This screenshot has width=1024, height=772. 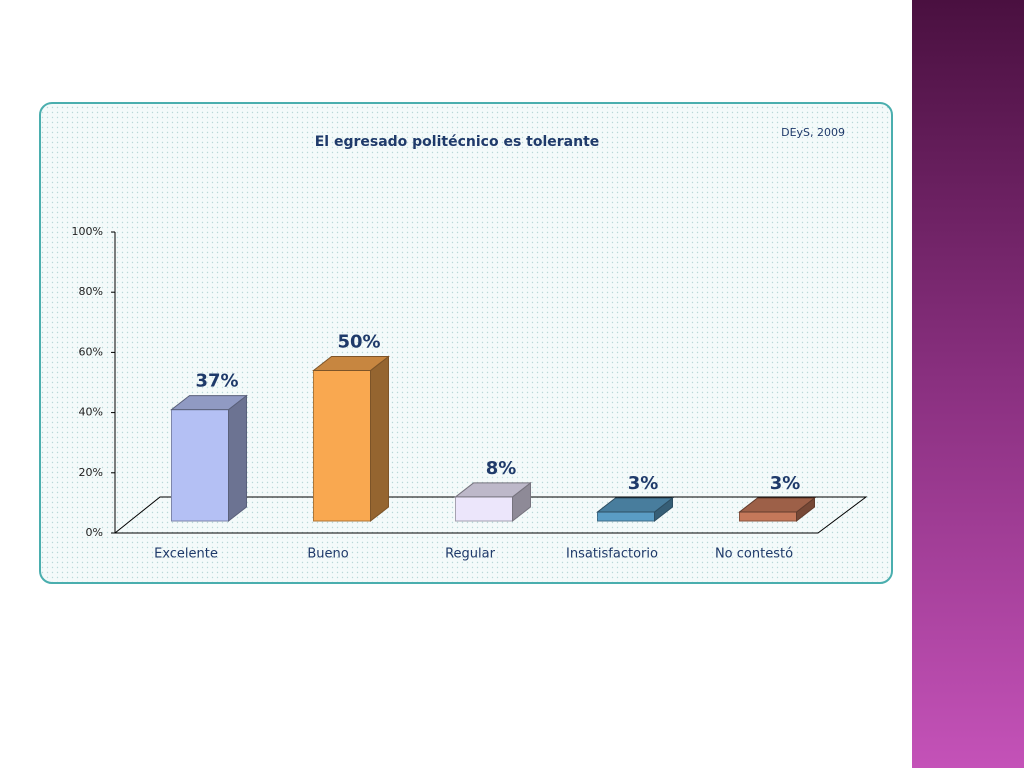 What do you see at coordinates (501, 468) in the screenshot?
I see `value-label: 8%` at bounding box center [501, 468].